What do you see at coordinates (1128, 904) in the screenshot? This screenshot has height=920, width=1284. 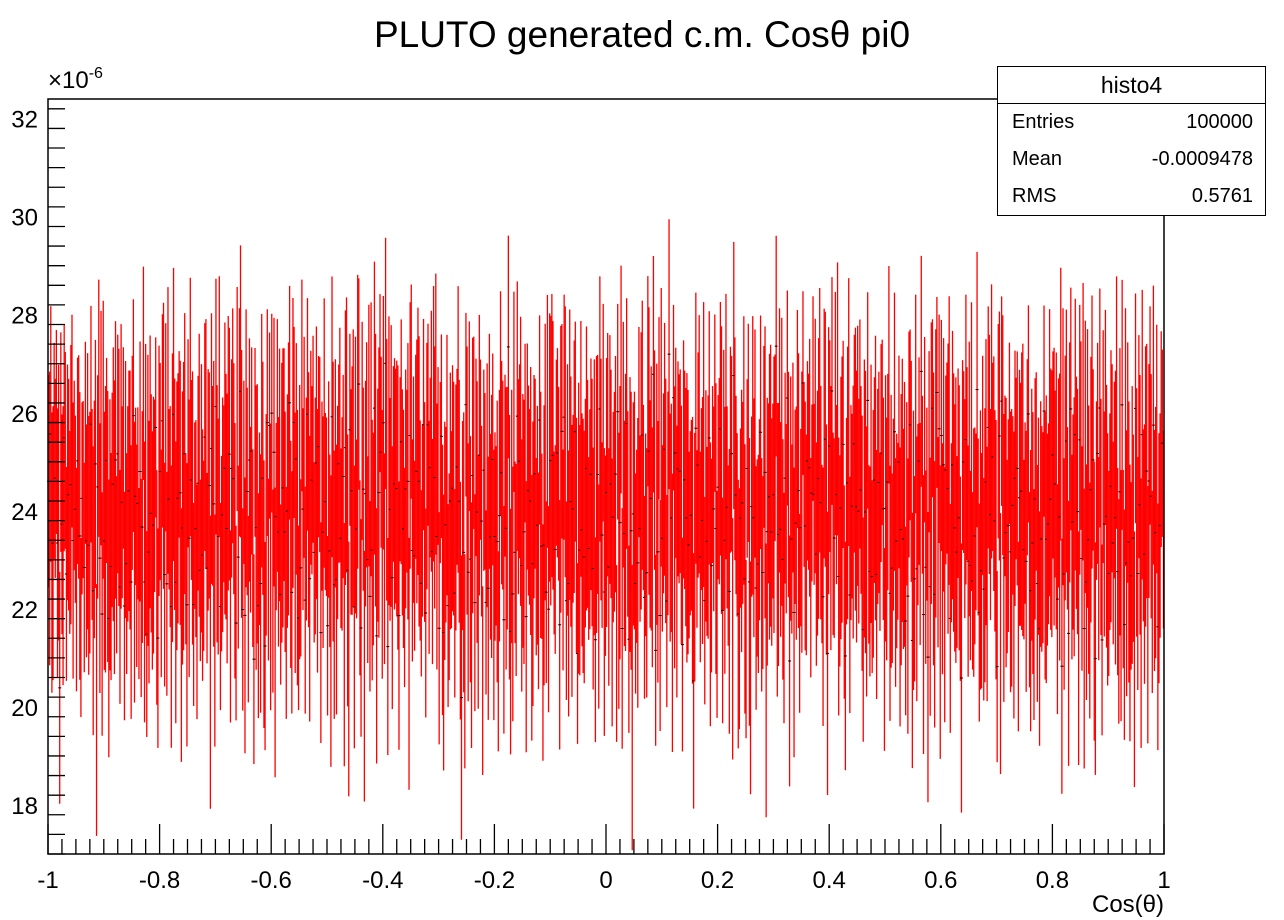 I see `x-axis-label: Cos(θ)` at bounding box center [1128, 904].